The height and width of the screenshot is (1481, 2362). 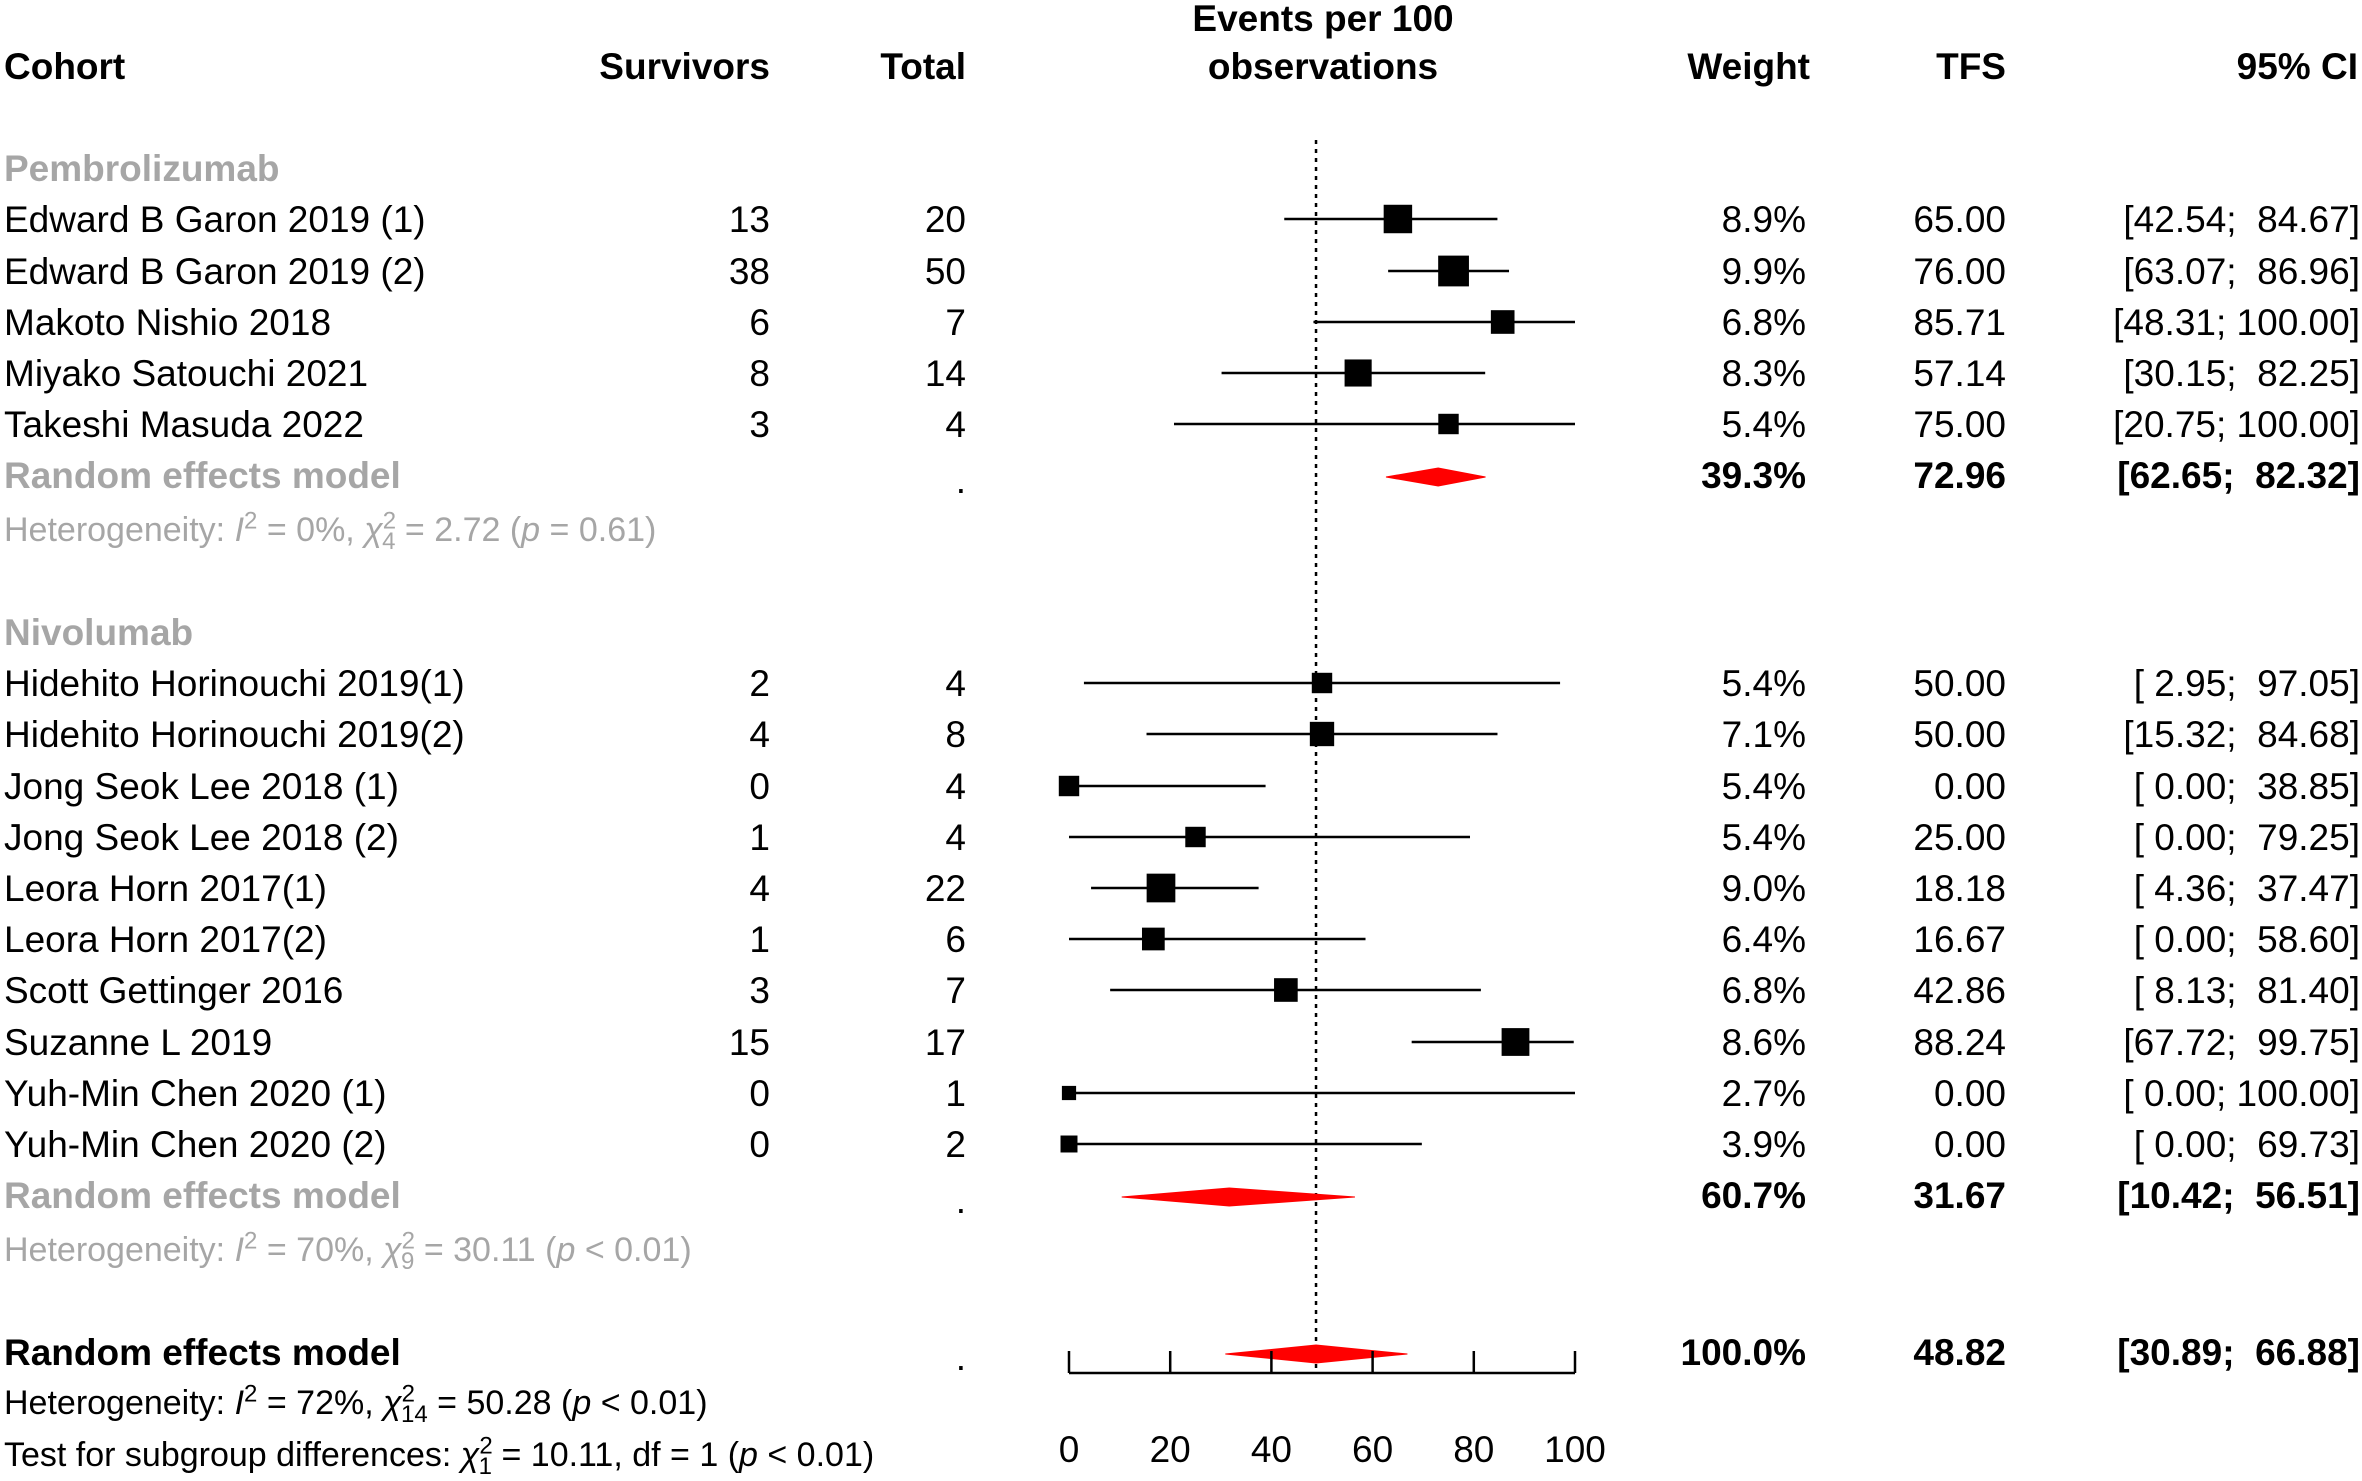 I want to click on row-ci: [ 0.00; 58.60], so click(x=2246, y=939).